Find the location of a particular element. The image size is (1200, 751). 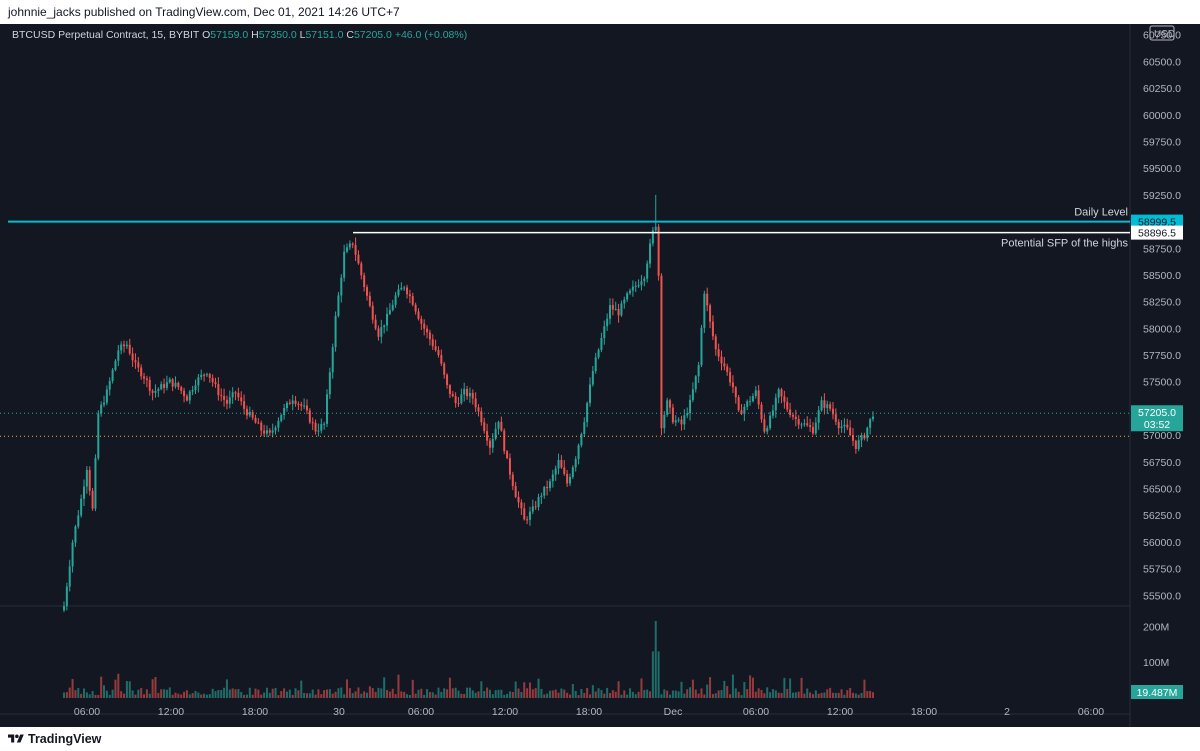

volume-tick-label: 100M is located at coordinates (1156, 663).